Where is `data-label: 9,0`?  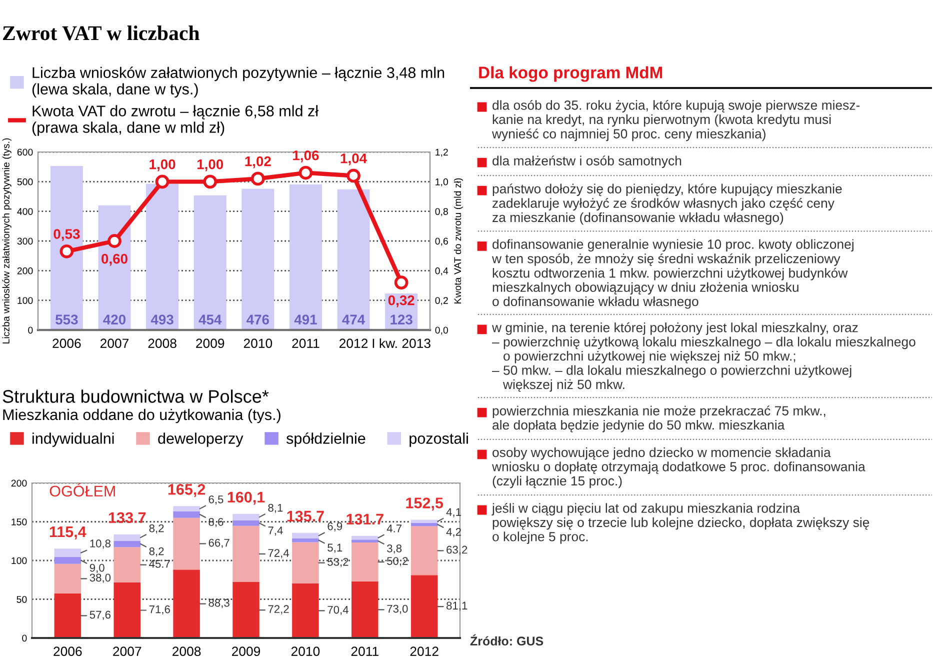 data-label: 9,0 is located at coordinates (97, 569).